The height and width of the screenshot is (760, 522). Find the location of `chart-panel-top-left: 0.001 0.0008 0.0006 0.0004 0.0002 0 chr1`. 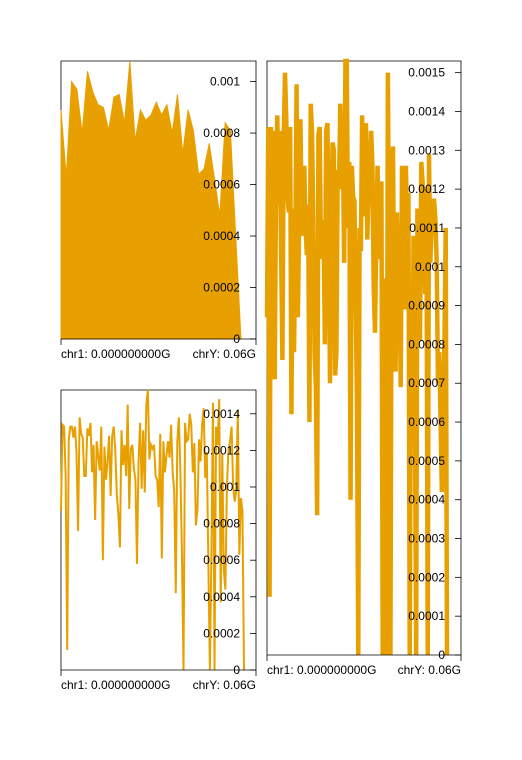

chart-panel-top-left: 0.001 0.0008 0.0006 0.0004 0.0002 0 chr1 is located at coordinates (158, 210).